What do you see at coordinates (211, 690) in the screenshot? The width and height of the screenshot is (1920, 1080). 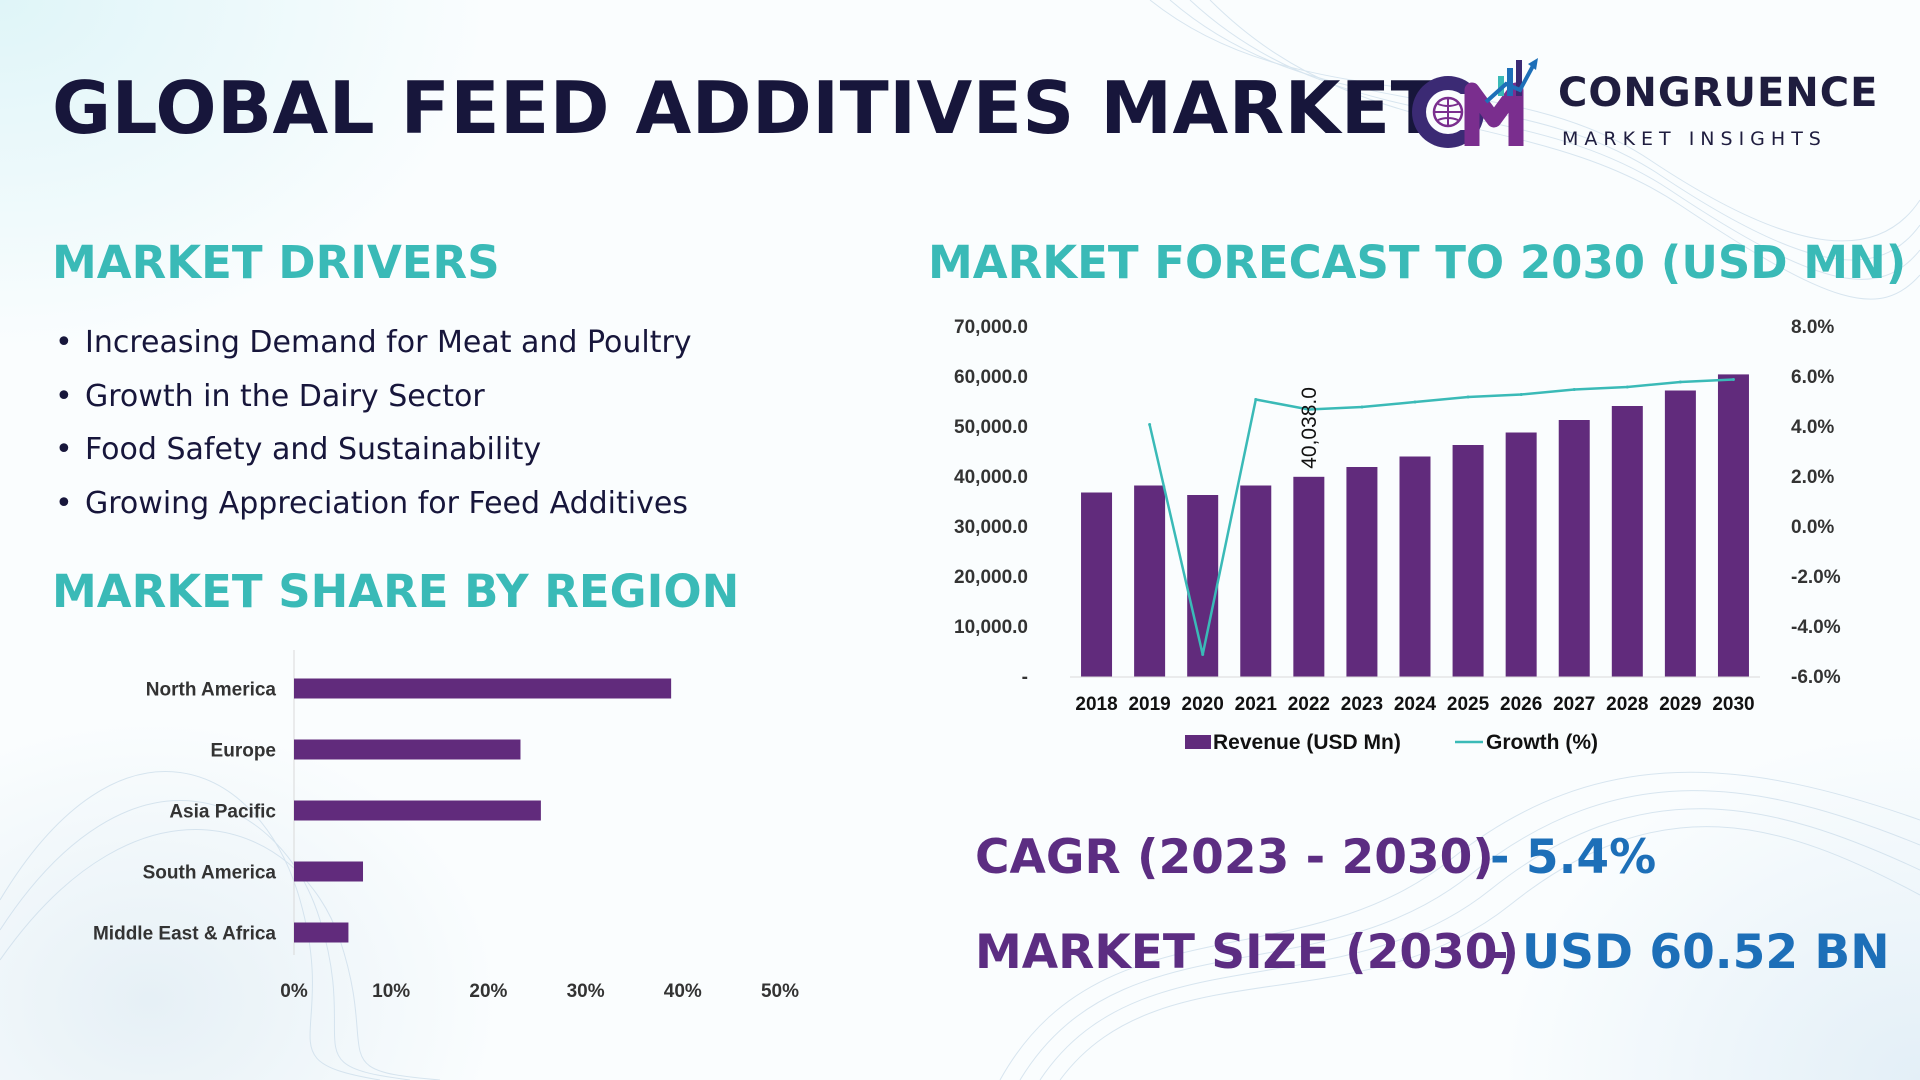 I see `region-category-label: North America` at bounding box center [211, 690].